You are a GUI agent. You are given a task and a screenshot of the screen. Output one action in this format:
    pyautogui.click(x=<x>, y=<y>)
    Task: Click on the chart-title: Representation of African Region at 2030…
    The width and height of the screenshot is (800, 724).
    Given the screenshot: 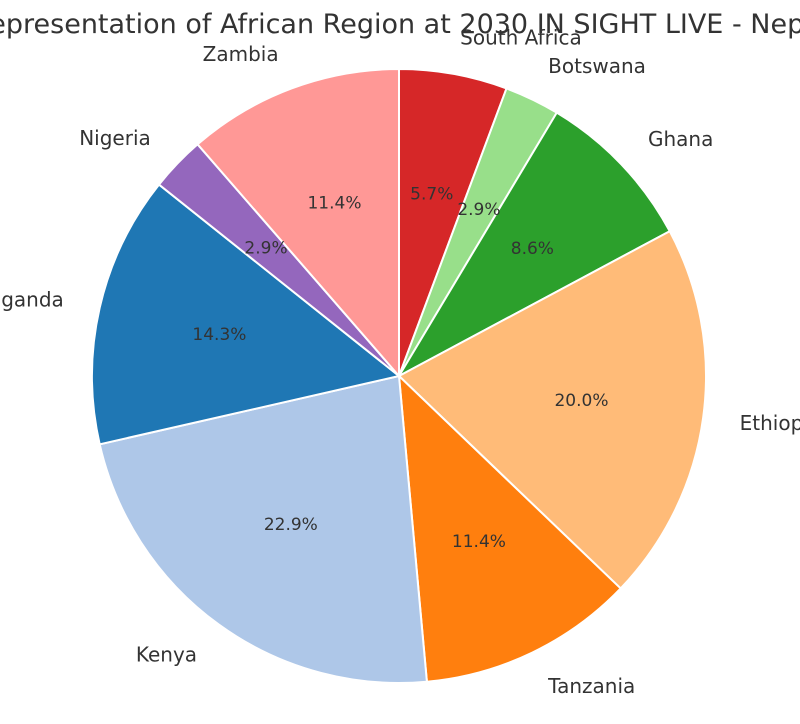 What is the action you would take?
    pyautogui.click(x=400, y=24)
    